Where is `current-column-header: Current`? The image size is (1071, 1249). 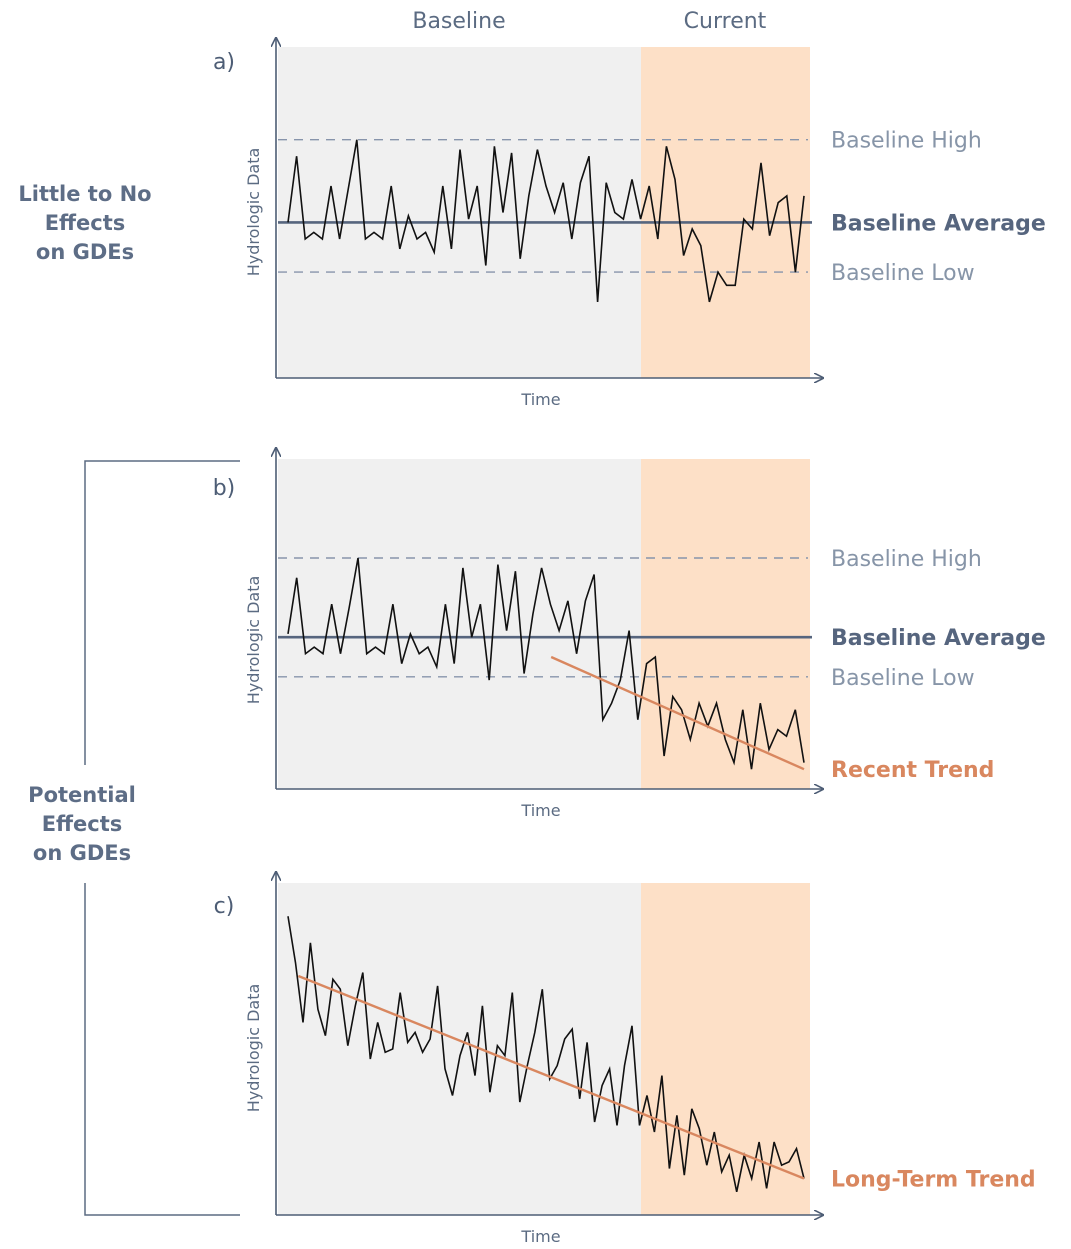 current-column-header: Current is located at coordinates (725, 21).